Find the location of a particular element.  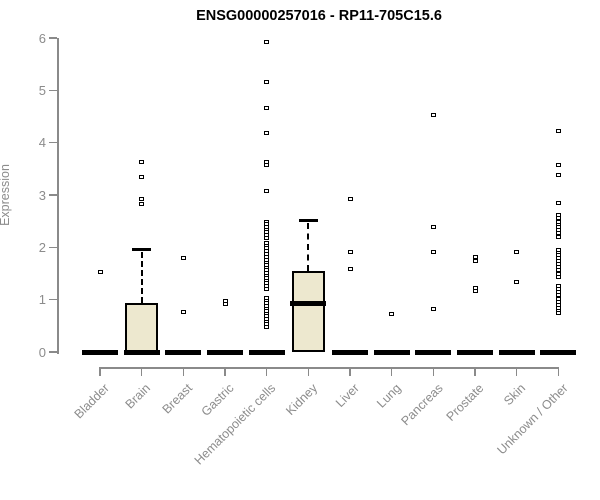

x-axis-category-label: Brain is located at coordinates (138, 396).